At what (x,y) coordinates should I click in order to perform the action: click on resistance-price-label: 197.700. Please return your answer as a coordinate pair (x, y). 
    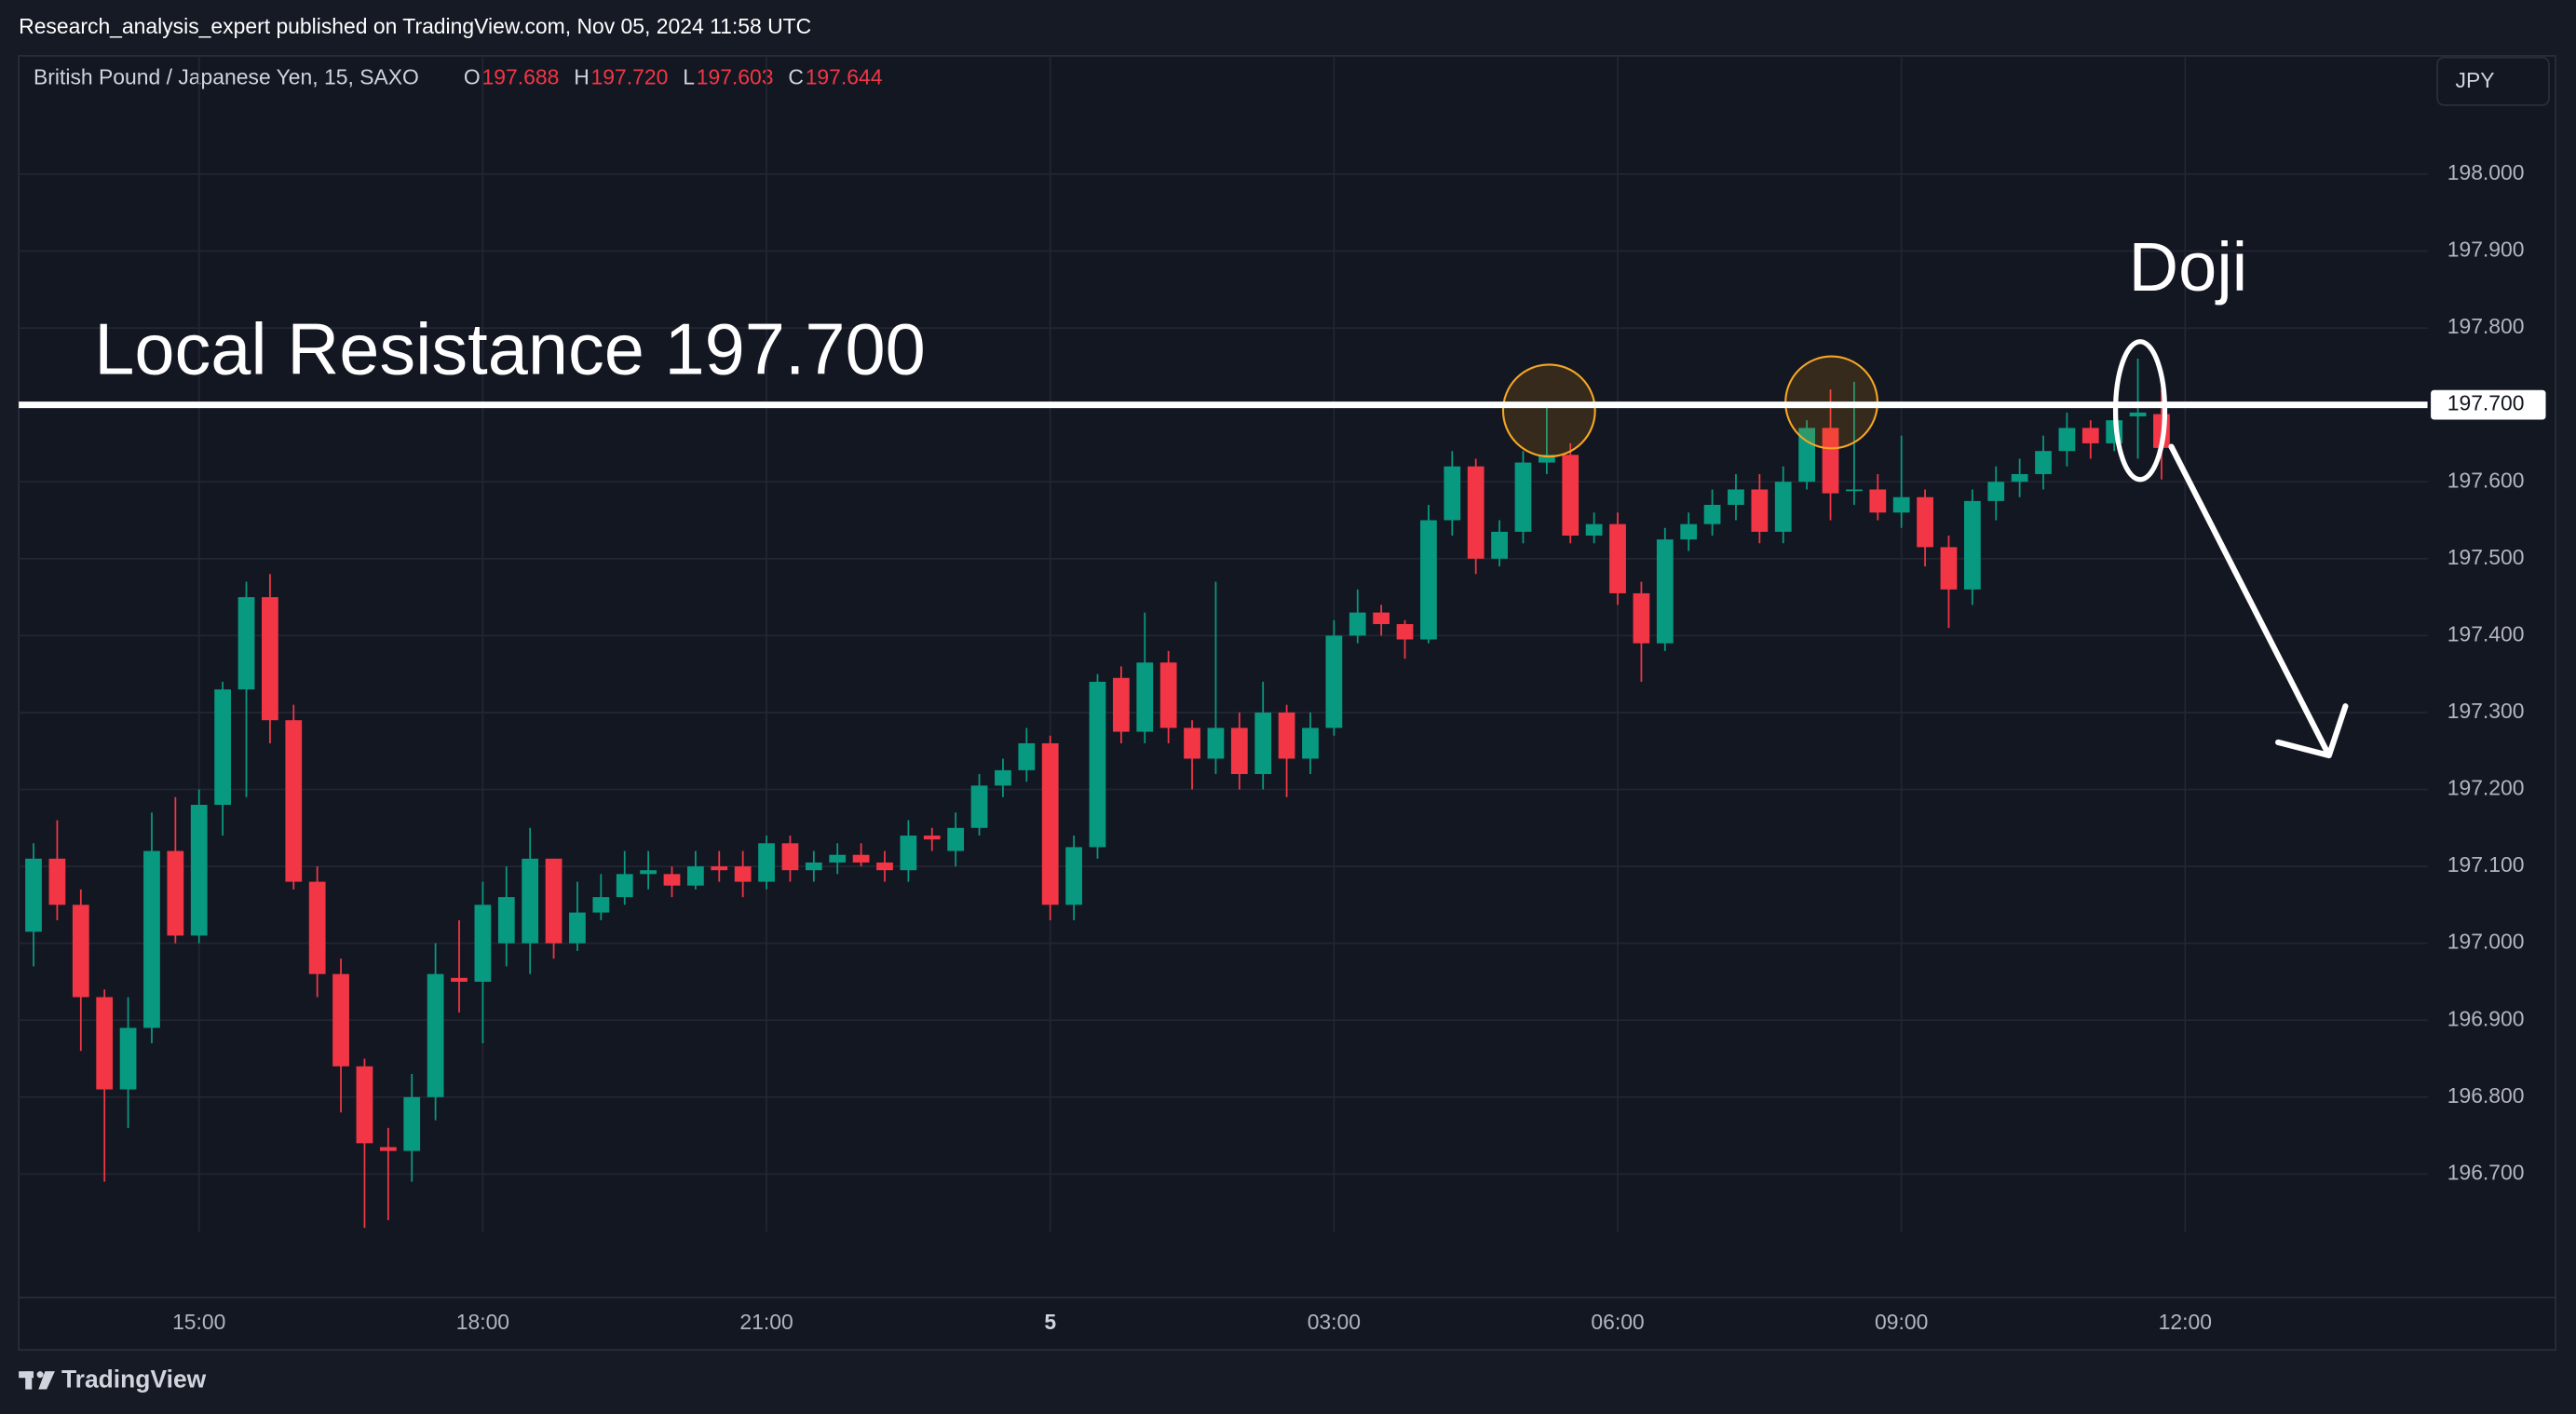
    Looking at the image, I should click on (2486, 403).